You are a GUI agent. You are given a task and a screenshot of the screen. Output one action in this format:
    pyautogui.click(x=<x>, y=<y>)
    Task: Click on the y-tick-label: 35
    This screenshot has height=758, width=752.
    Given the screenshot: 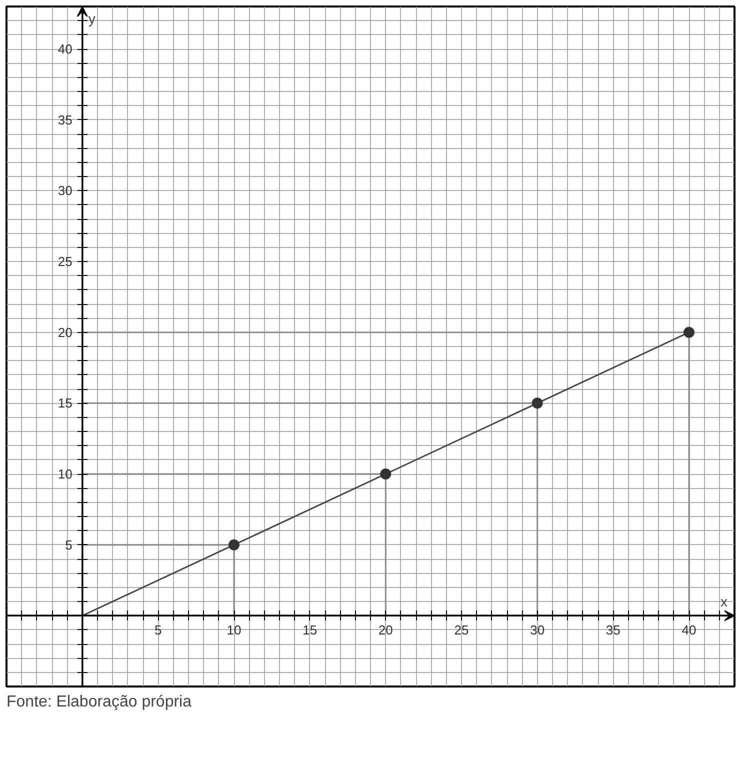 What is the action you would take?
    pyautogui.click(x=65, y=120)
    